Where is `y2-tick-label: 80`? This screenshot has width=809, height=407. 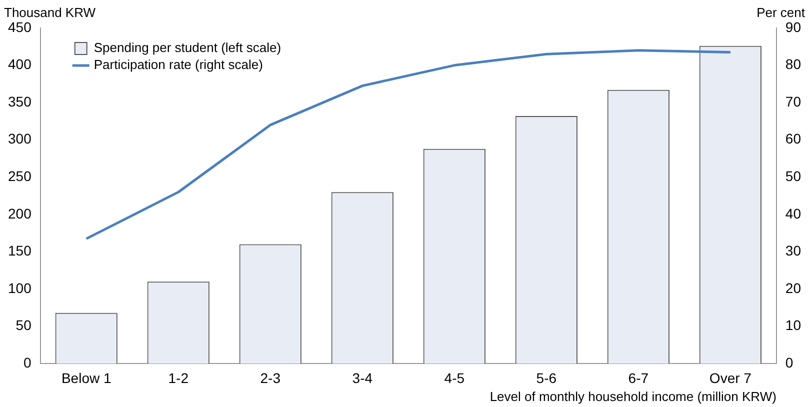
y2-tick-label: 80 is located at coordinates (793, 64).